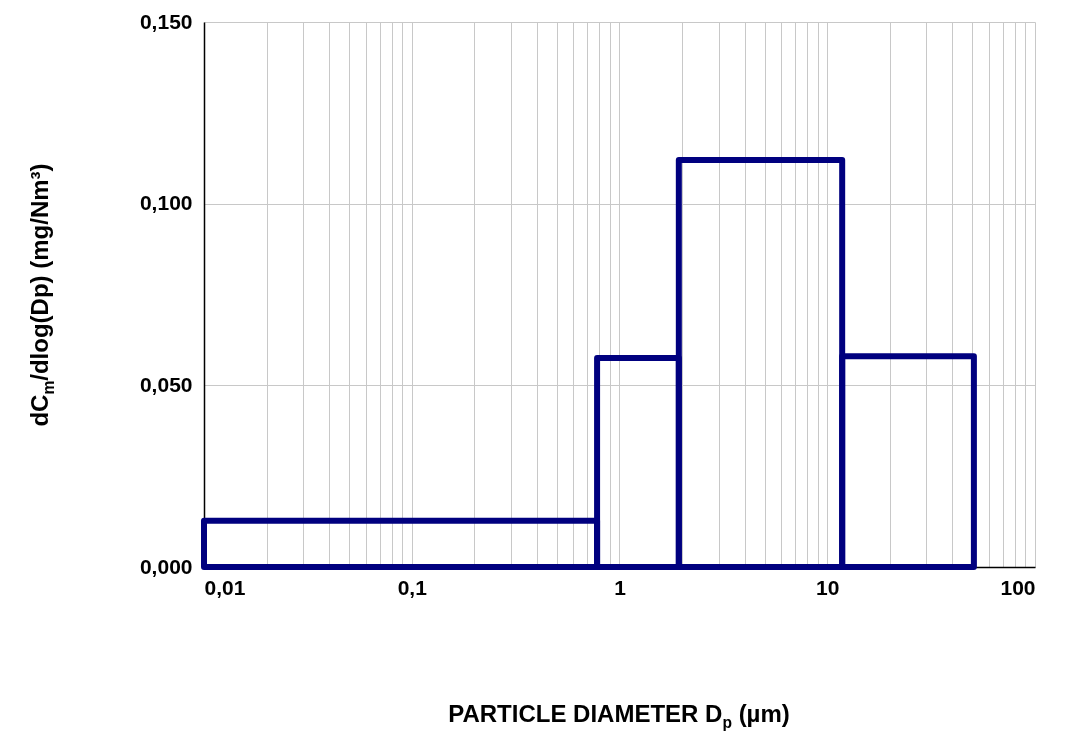  What do you see at coordinates (166, 21) in the screenshot?
I see `y-tick-label: 0,150` at bounding box center [166, 21].